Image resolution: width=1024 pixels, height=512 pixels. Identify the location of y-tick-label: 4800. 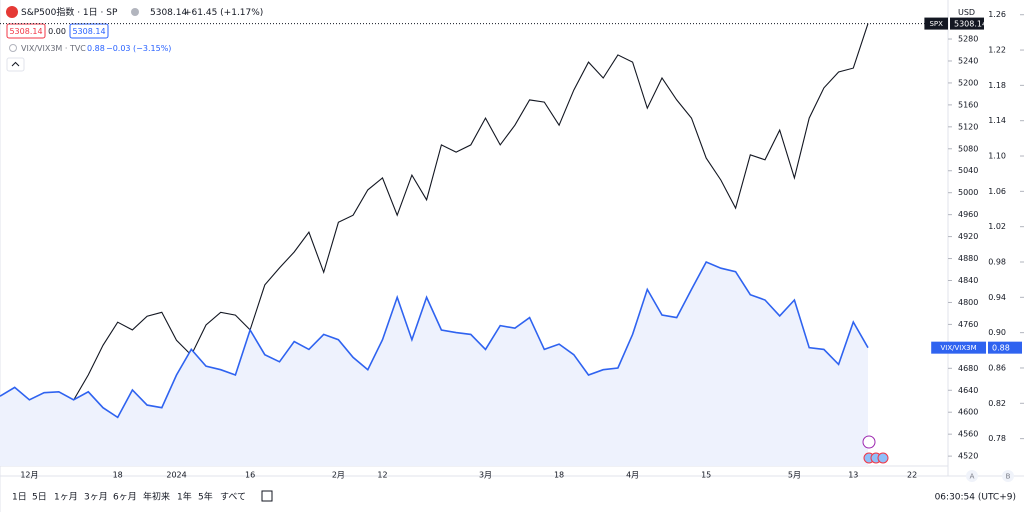
(968, 302).